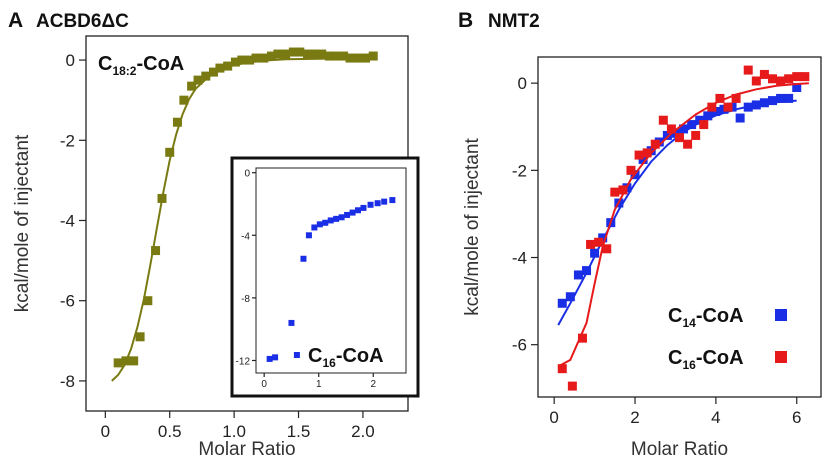 This screenshot has height=466, width=836. I want to click on panel-a-x-tick-label: 1.5, so click(299, 431).